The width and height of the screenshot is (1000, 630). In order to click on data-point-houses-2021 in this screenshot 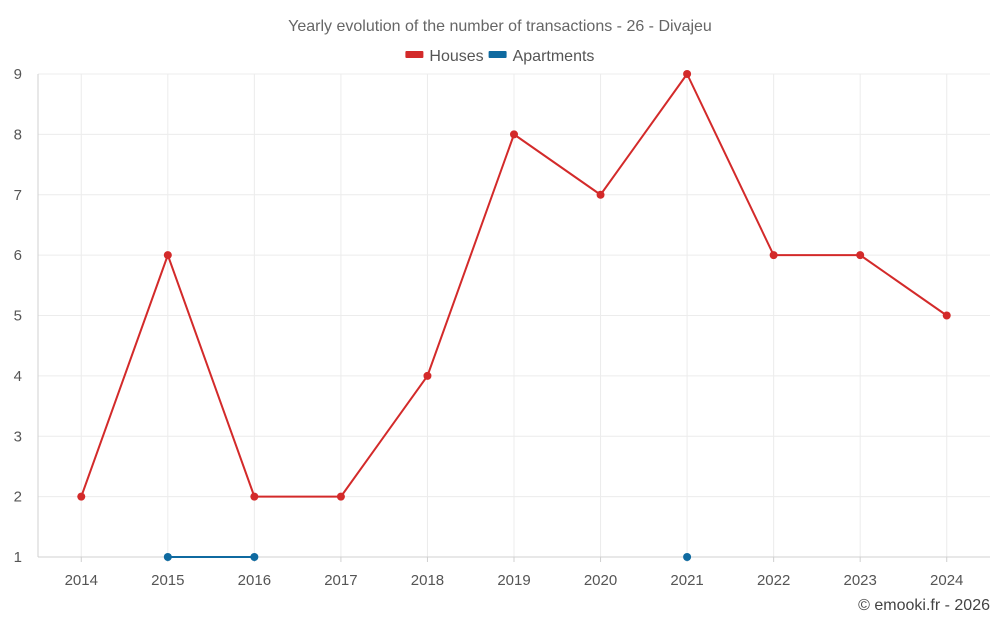, I will do `click(687, 74)`.